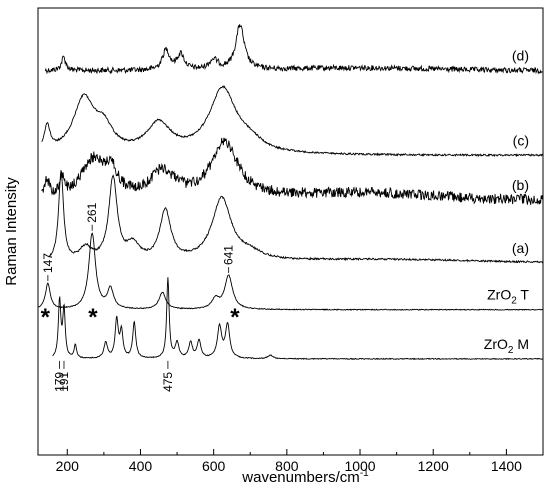 The width and height of the screenshot is (550, 490). I want to click on x-axis: 200 400 600 800 1000 1200 1400, so click(300, 461).